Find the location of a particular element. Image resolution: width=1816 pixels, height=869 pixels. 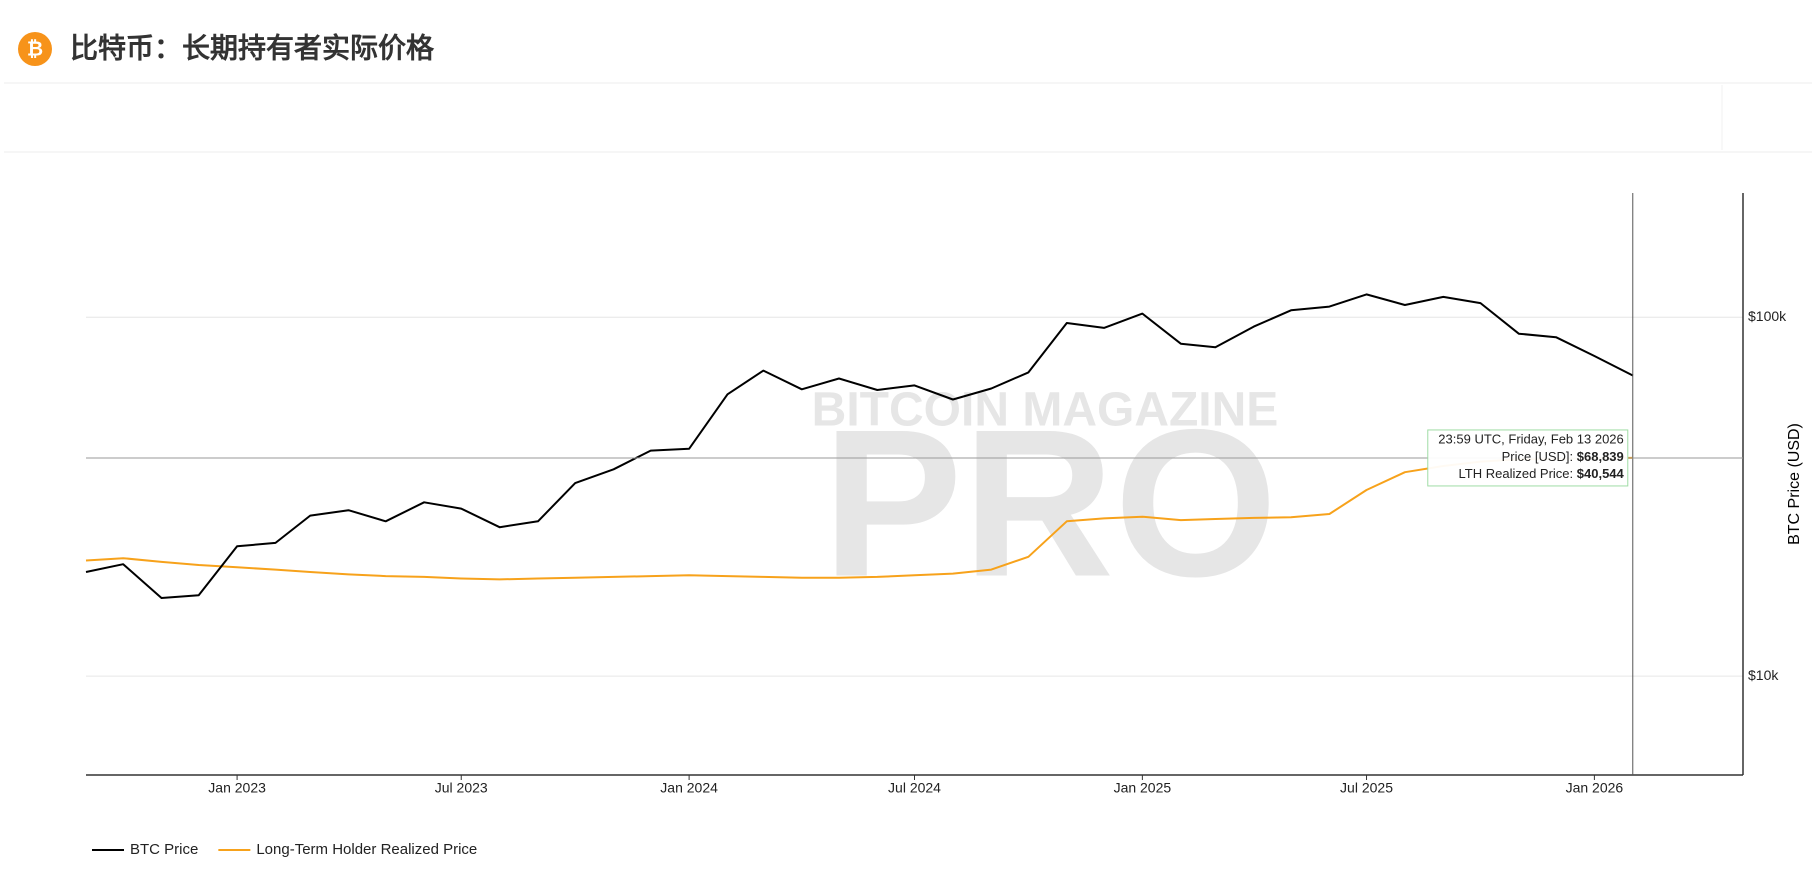

series-line is located at coordinates (859, 518).